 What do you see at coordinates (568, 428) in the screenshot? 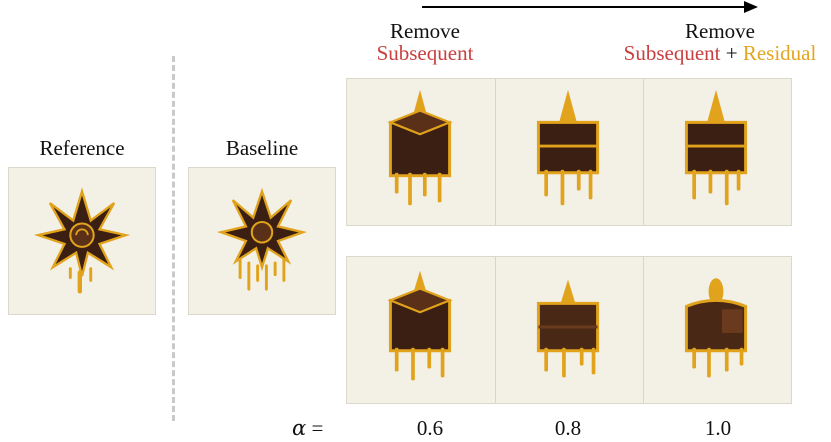
I see `alpha-value: 0.8` at bounding box center [568, 428].